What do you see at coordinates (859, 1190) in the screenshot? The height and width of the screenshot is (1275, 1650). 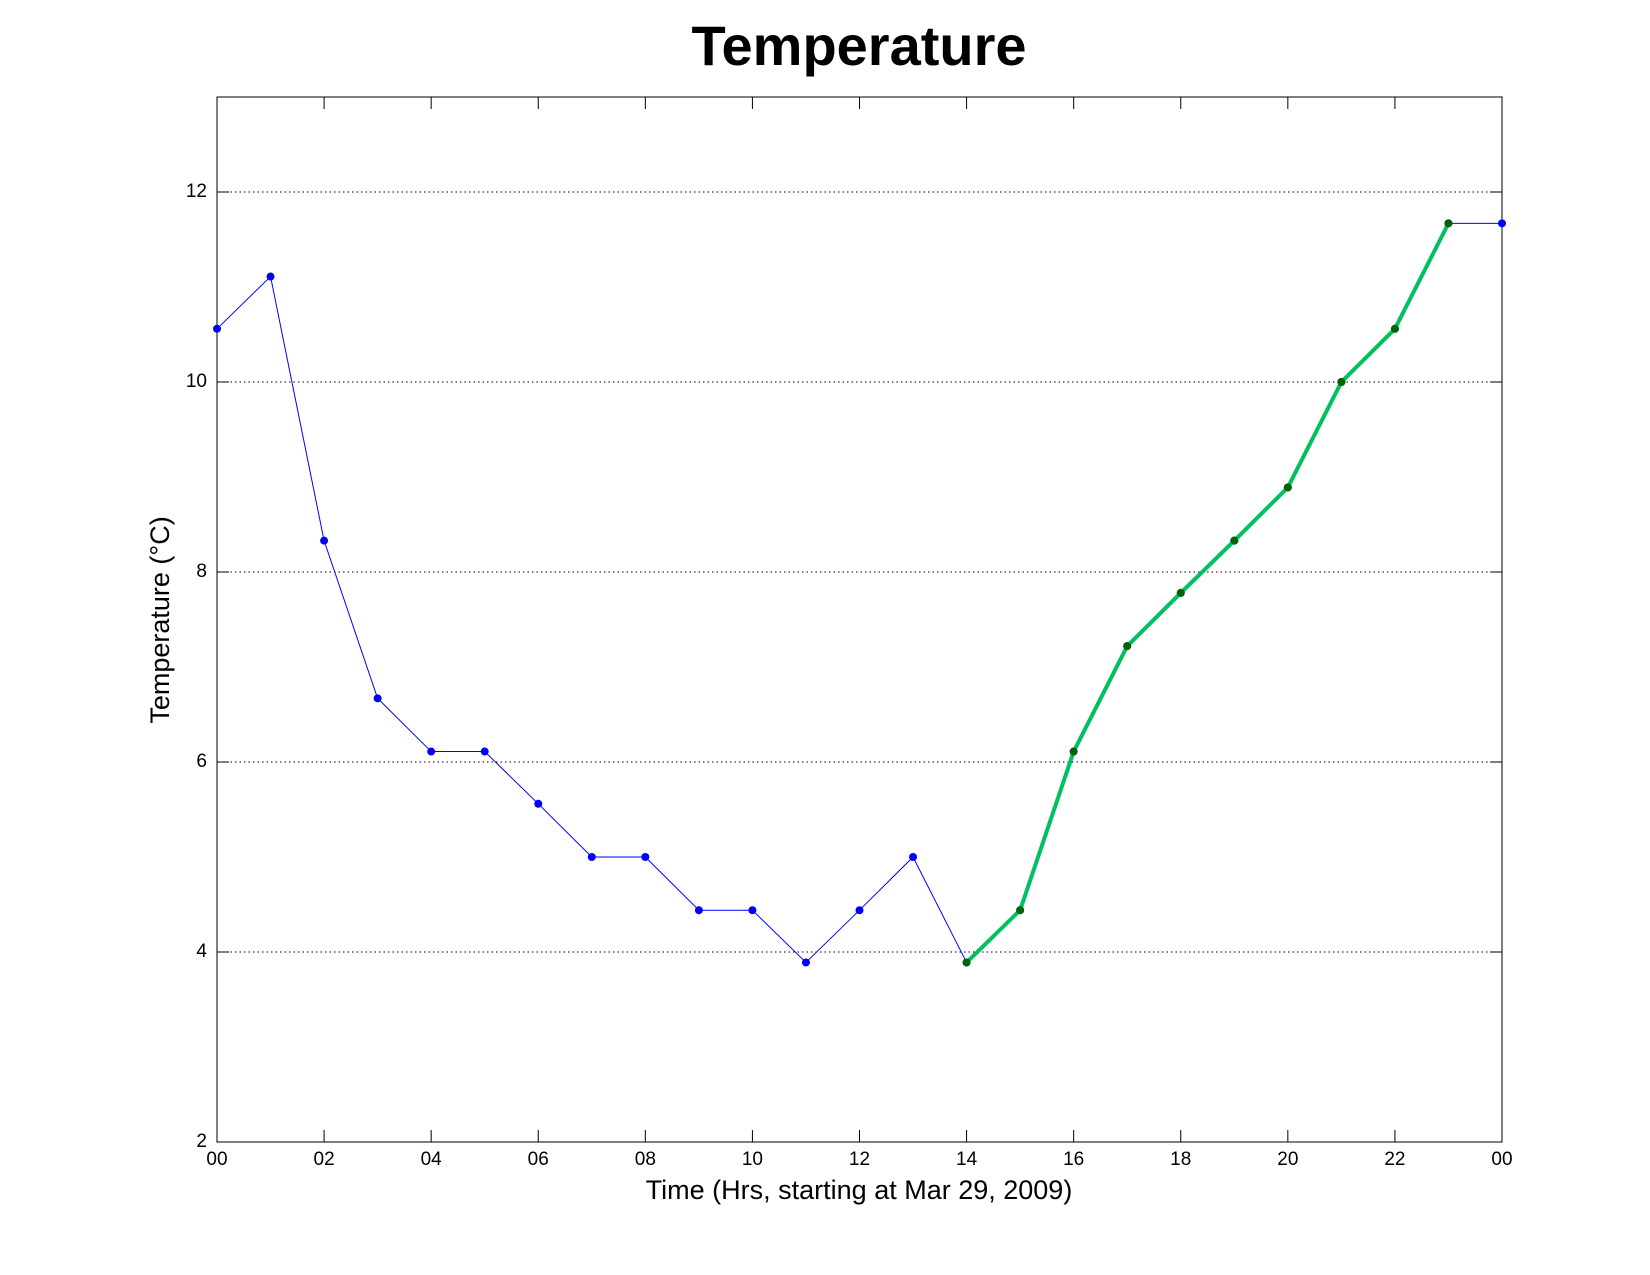 I see `x-axis-label: Time (Hrs, starting at Mar 29, 2009)` at bounding box center [859, 1190].